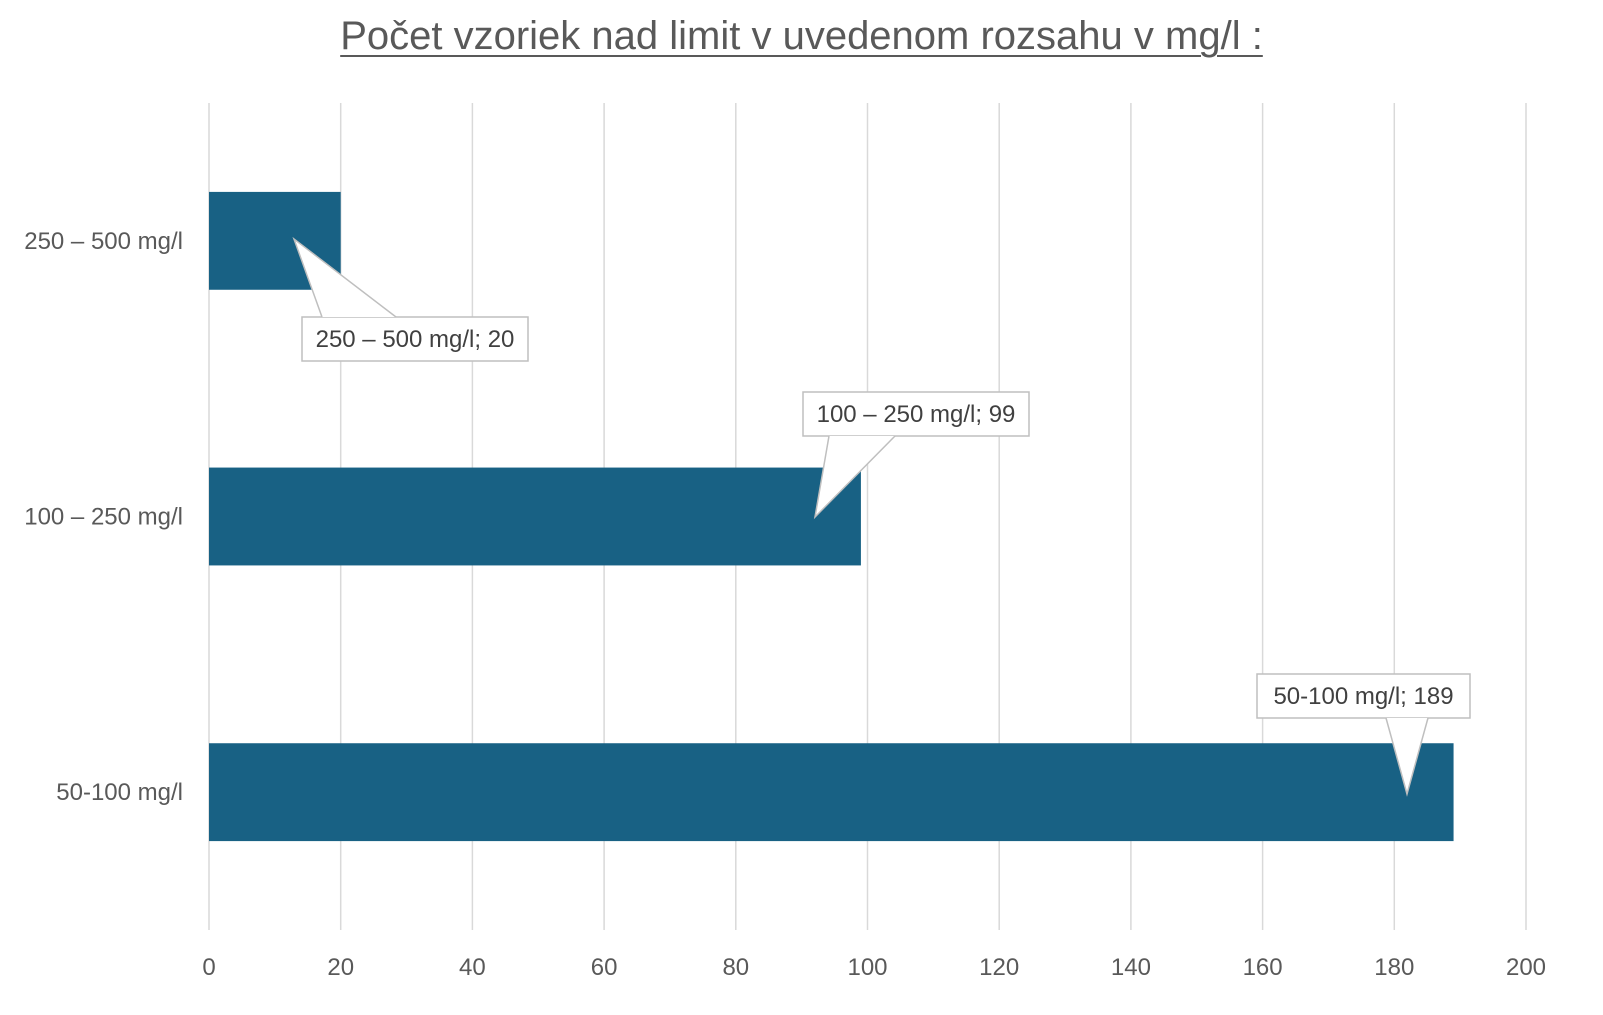 The image size is (1603, 1015). Describe the element at coordinates (1131, 967) in the screenshot. I see `x-tick-label: 140` at that location.